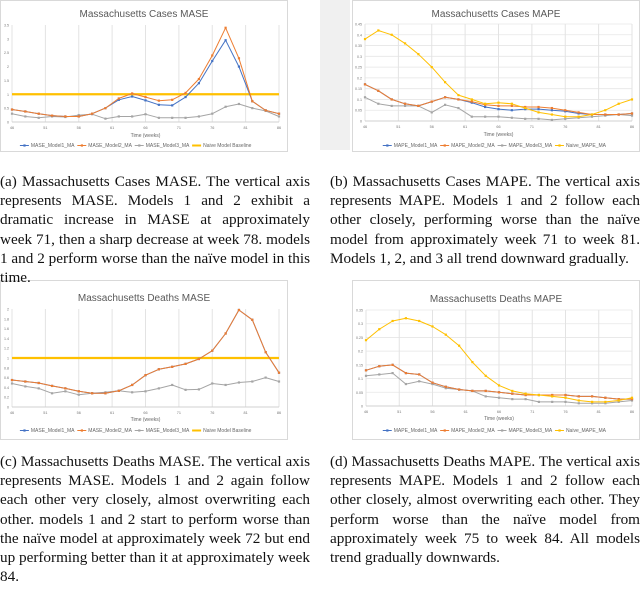 This screenshot has width=640, height=592. What do you see at coordinates (586, 431) in the screenshot?
I see `legend-label: Naive_MAPE_MA` at bounding box center [586, 431].